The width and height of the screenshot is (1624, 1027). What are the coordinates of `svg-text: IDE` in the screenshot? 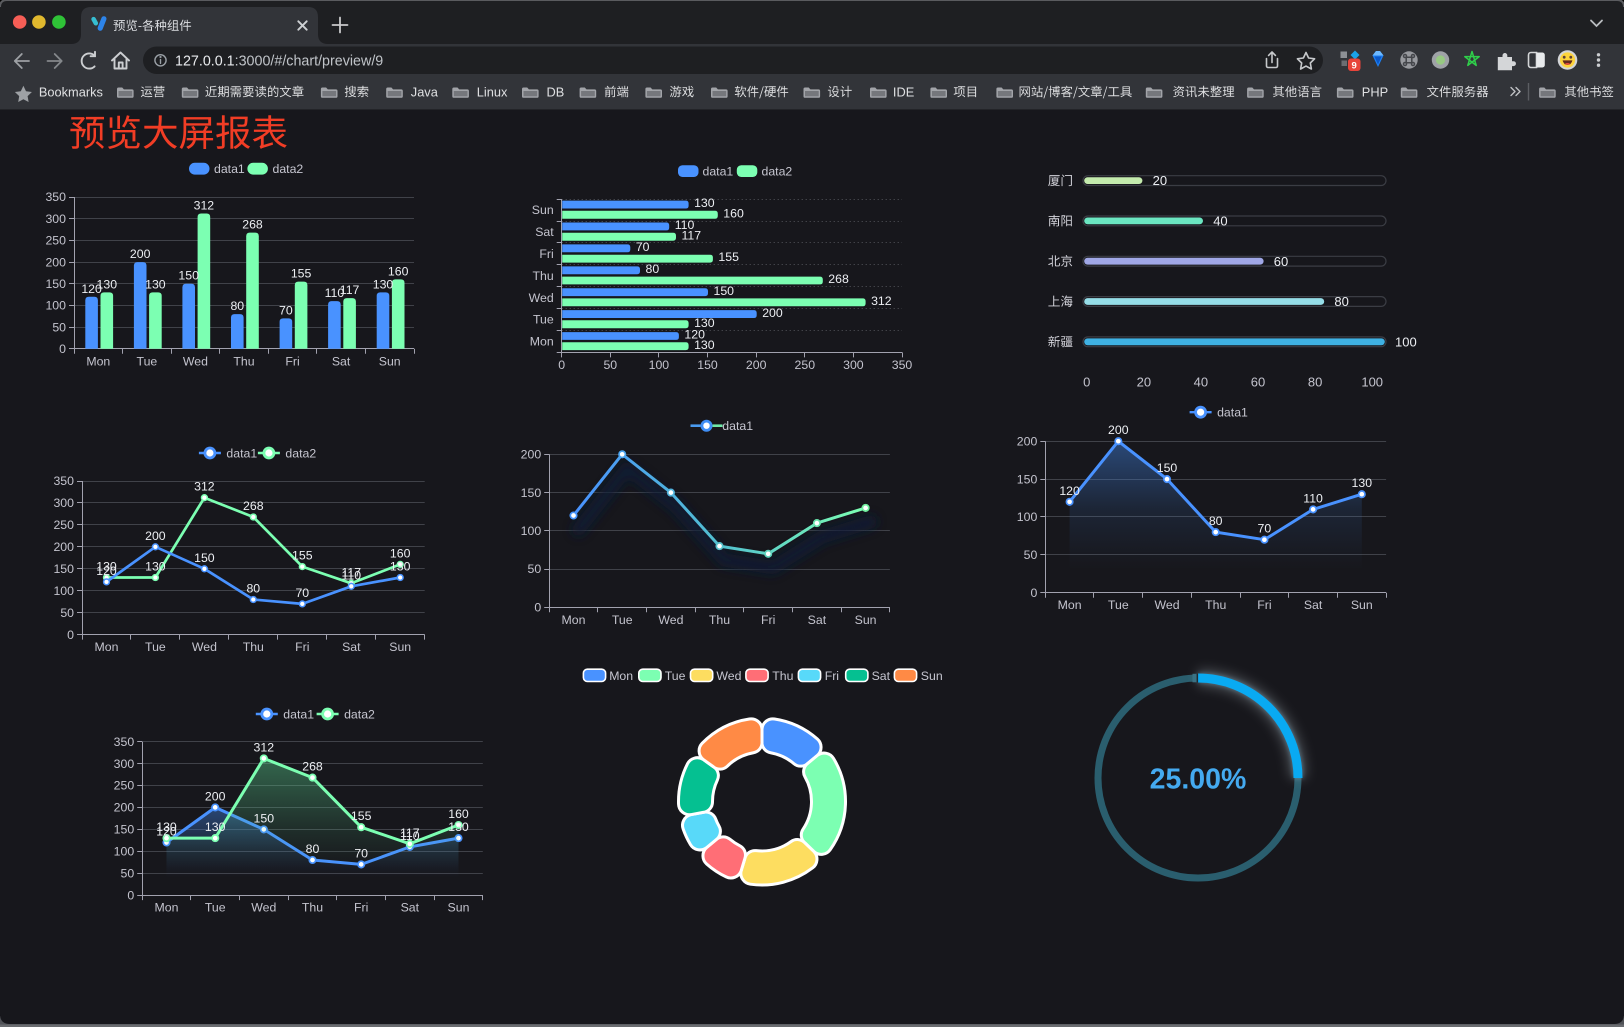 It's located at (903, 91).